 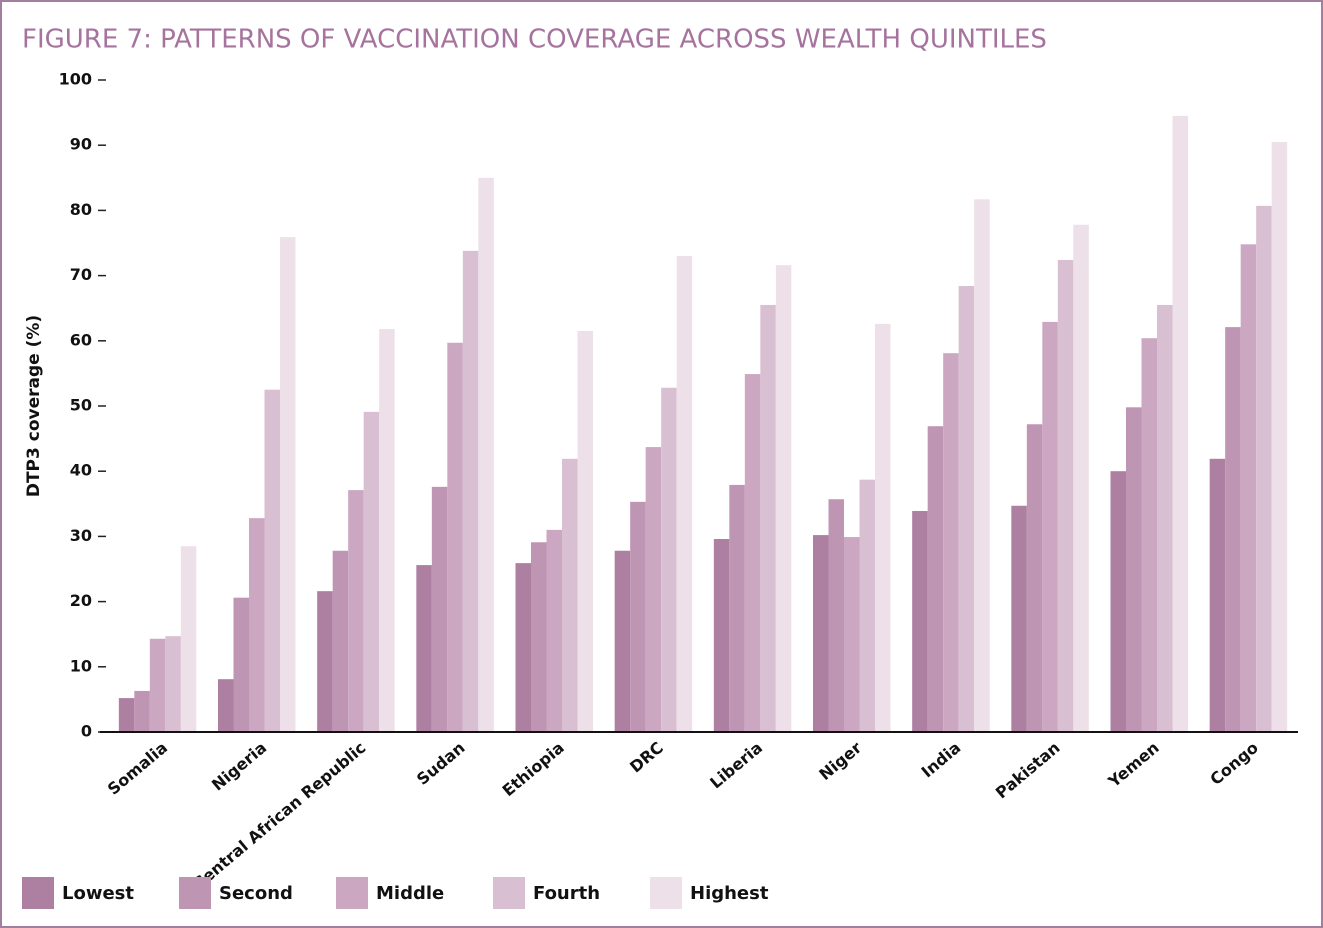 What do you see at coordinates (646, 757) in the screenshot?
I see `x-tick-label: DRC` at bounding box center [646, 757].